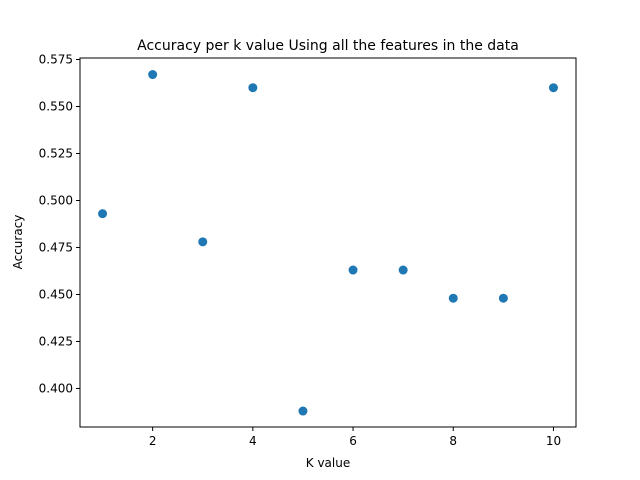 Image resolution: width=640 pixels, height=480 pixels. Describe the element at coordinates (553, 441) in the screenshot. I see `x-tick-label: 10` at that location.